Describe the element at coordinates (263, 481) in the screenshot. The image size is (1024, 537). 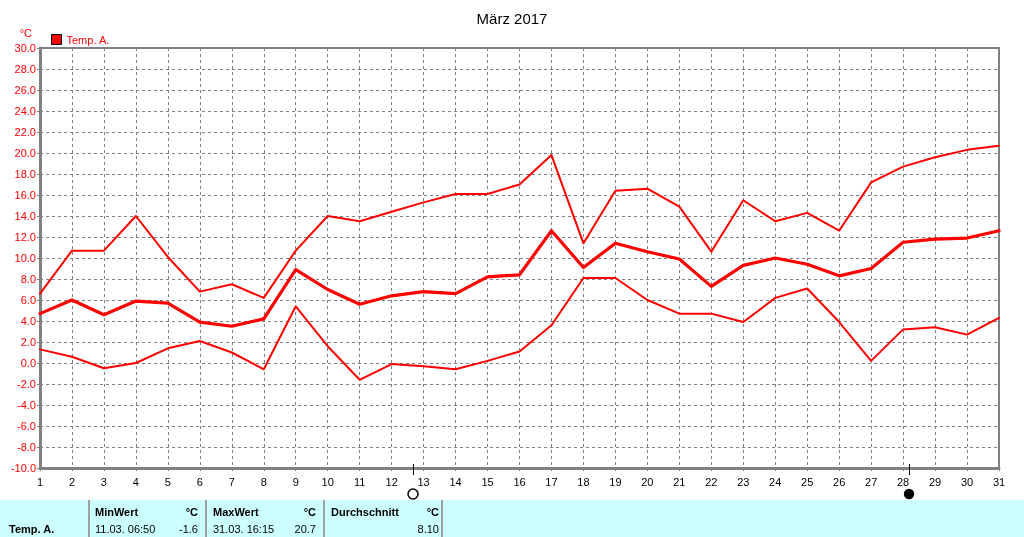
I see `x-tick-label: 8` at that location.